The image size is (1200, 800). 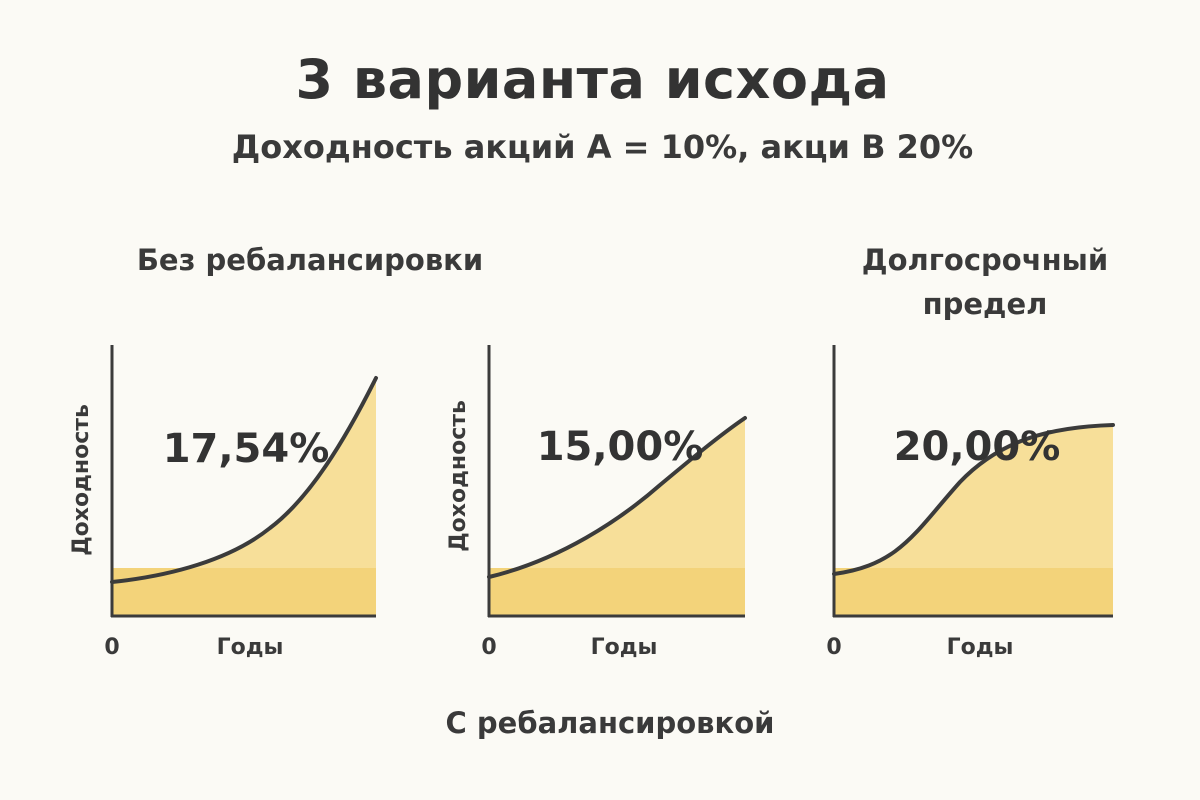 What do you see at coordinates (977, 447) in the screenshot?
I see `chart-3-value-label: 20,00%` at bounding box center [977, 447].